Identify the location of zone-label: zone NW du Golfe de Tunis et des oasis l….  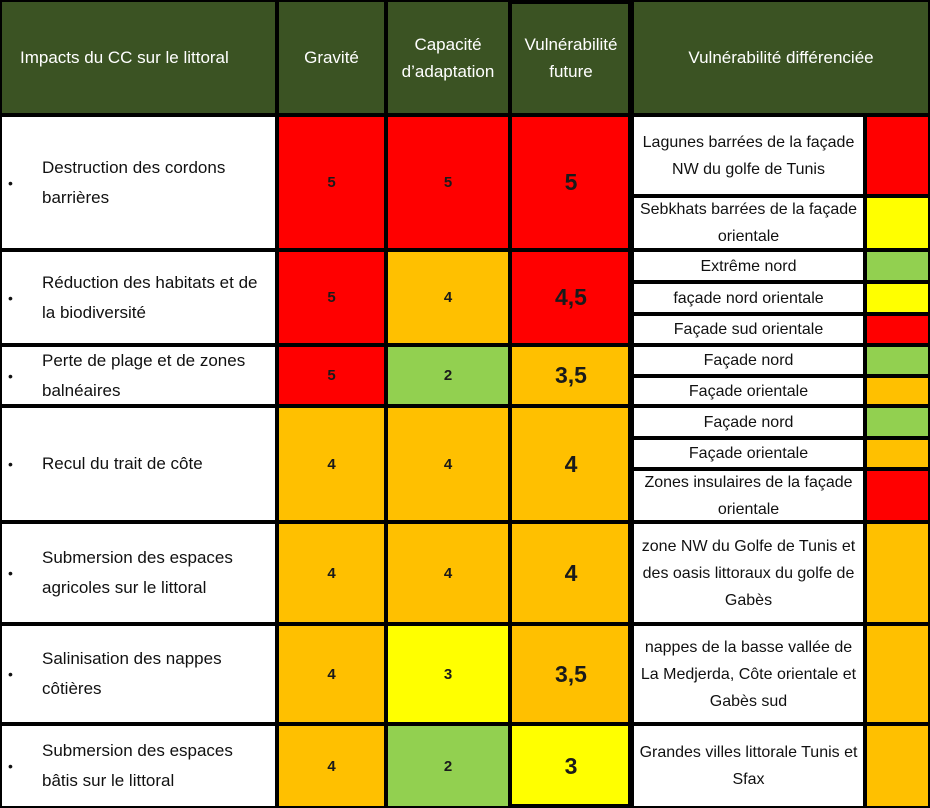
(748, 573).